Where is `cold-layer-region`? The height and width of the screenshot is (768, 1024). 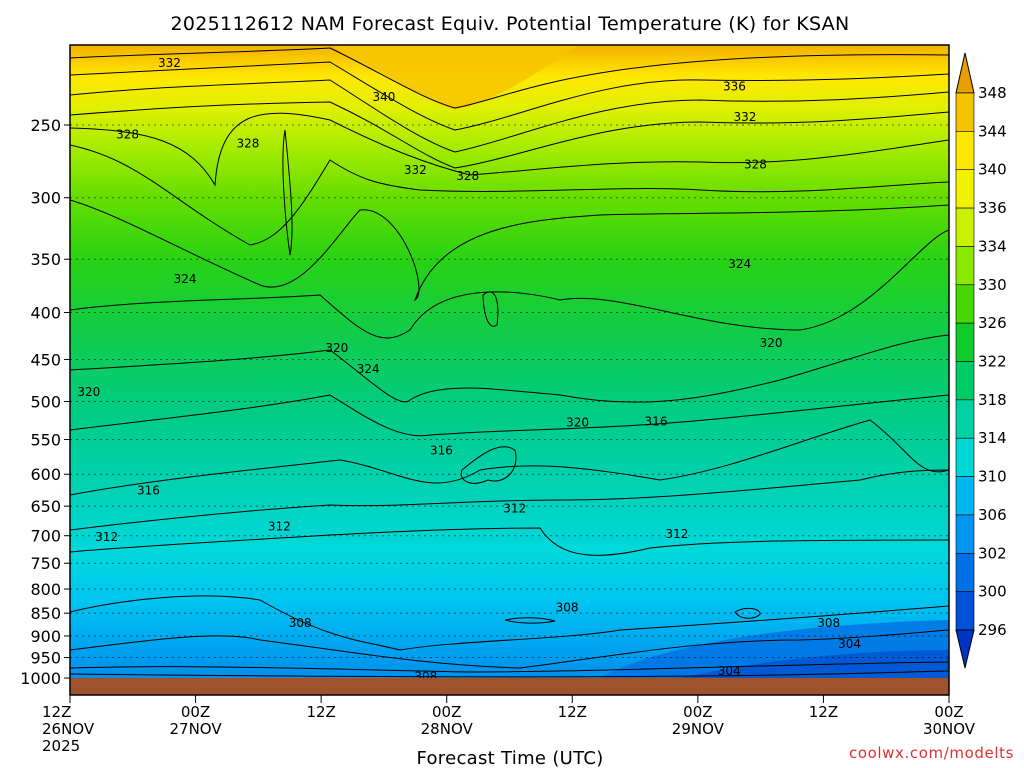
cold-layer-region is located at coordinates (814, 664).